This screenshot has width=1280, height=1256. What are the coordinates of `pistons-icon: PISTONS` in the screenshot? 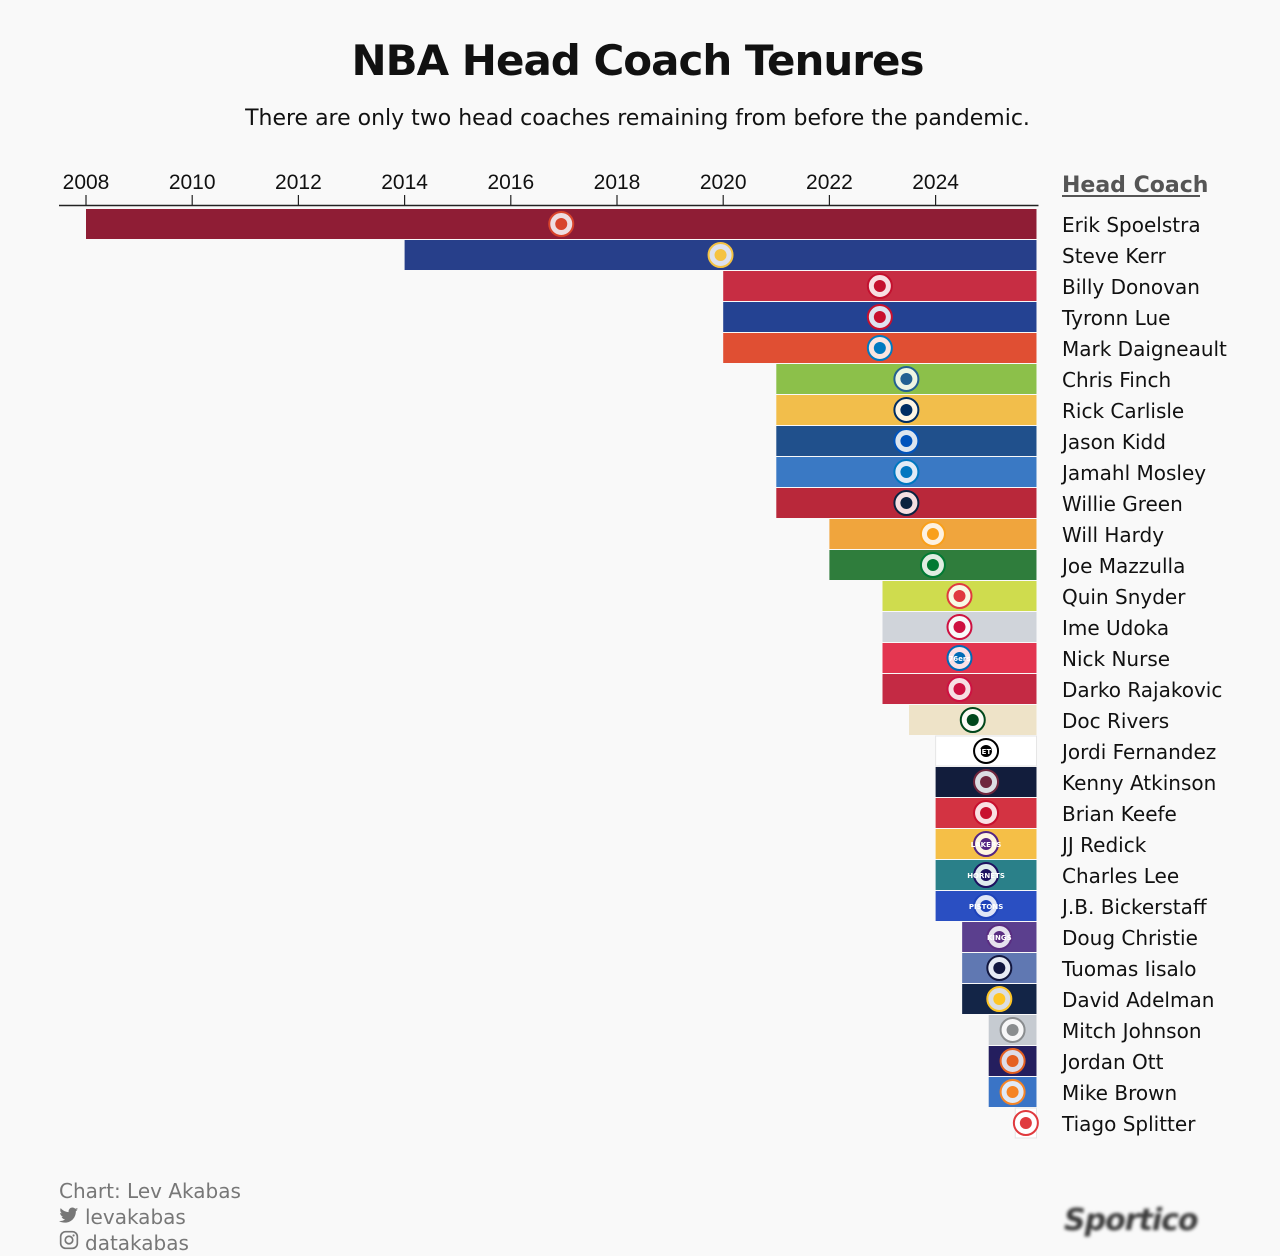 It's located at (986, 906).